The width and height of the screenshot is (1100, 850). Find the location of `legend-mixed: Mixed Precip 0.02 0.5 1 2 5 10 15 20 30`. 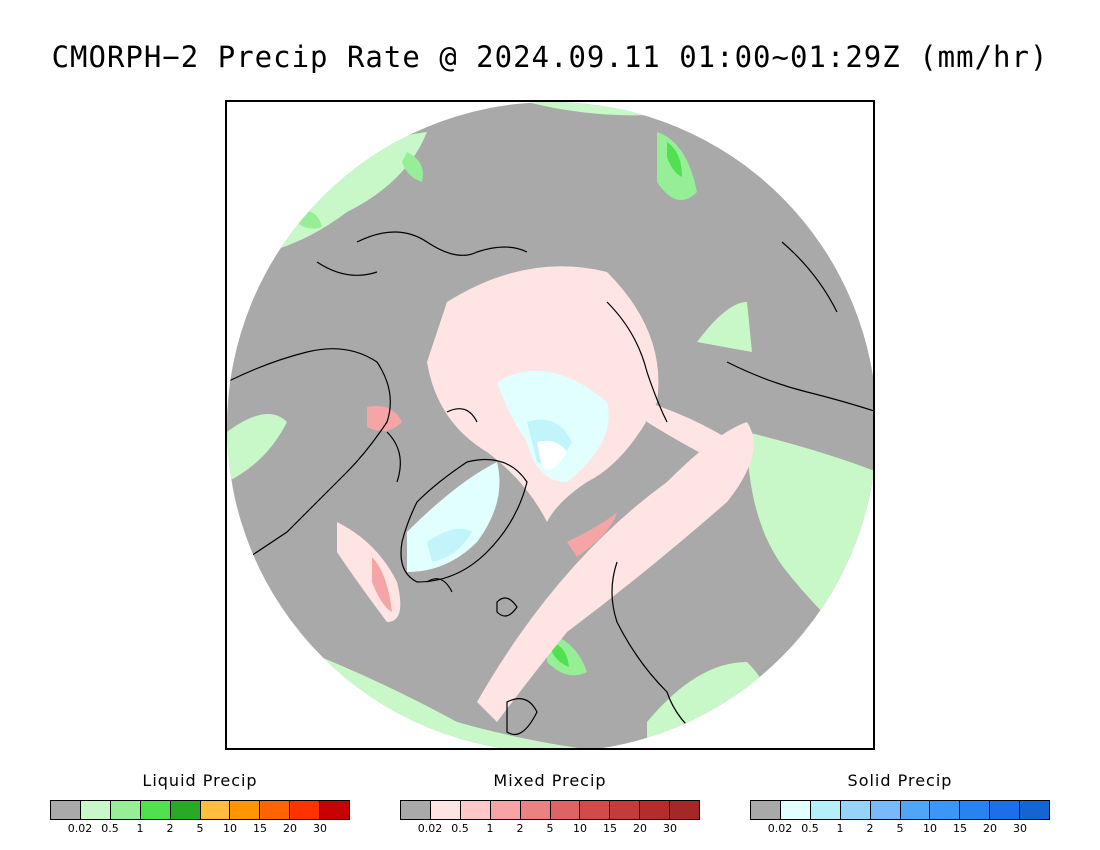

legend-mixed: Mixed Precip 0.02 0.5 1 2 5 10 15 20 30 is located at coordinates (550, 803).